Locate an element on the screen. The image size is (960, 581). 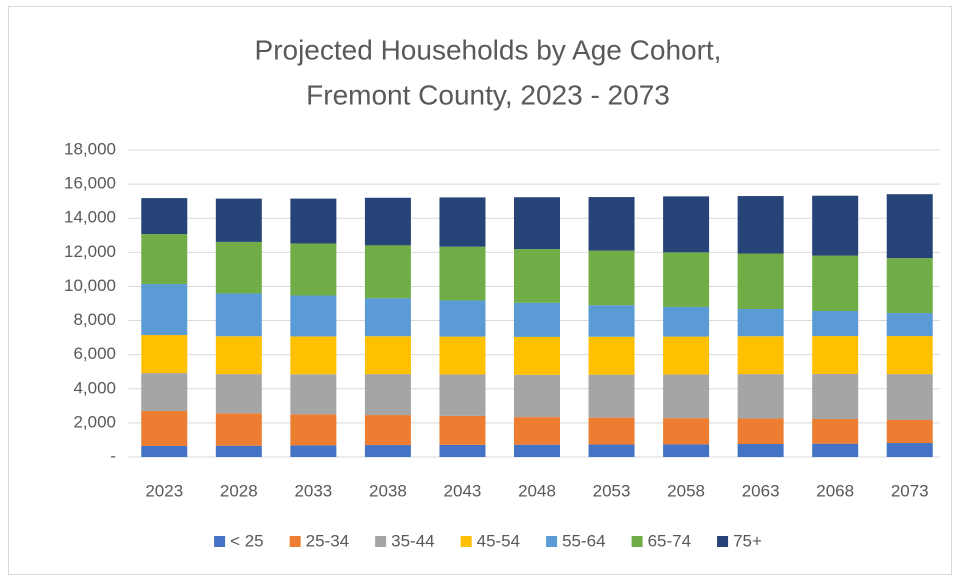
x-tick-label: 2053 is located at coordinates (612, 490).